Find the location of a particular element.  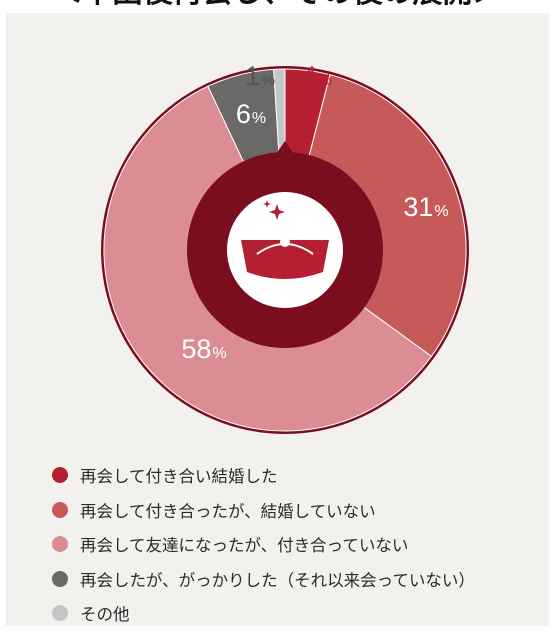

legend-item-2: 再会して付き合ったが、結婚していない is located at coordinates (263, 510).